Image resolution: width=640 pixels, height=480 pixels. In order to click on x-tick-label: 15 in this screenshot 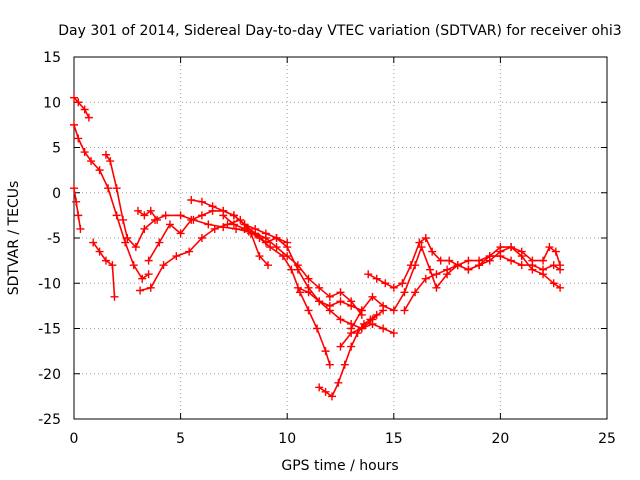, I will do `click(394, 439)`.